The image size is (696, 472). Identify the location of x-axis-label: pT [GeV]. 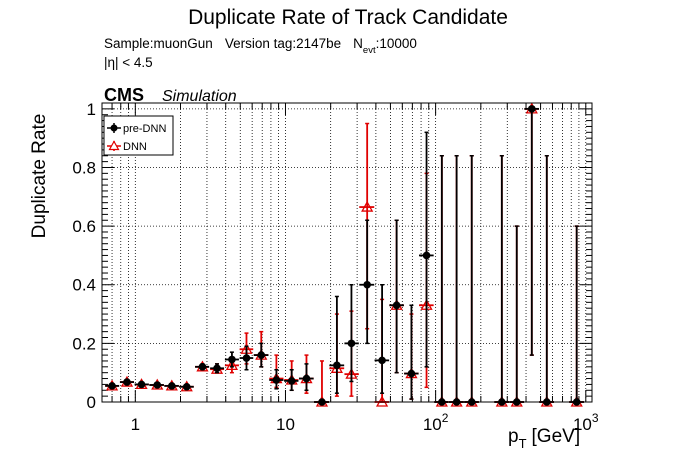
(544, 438).